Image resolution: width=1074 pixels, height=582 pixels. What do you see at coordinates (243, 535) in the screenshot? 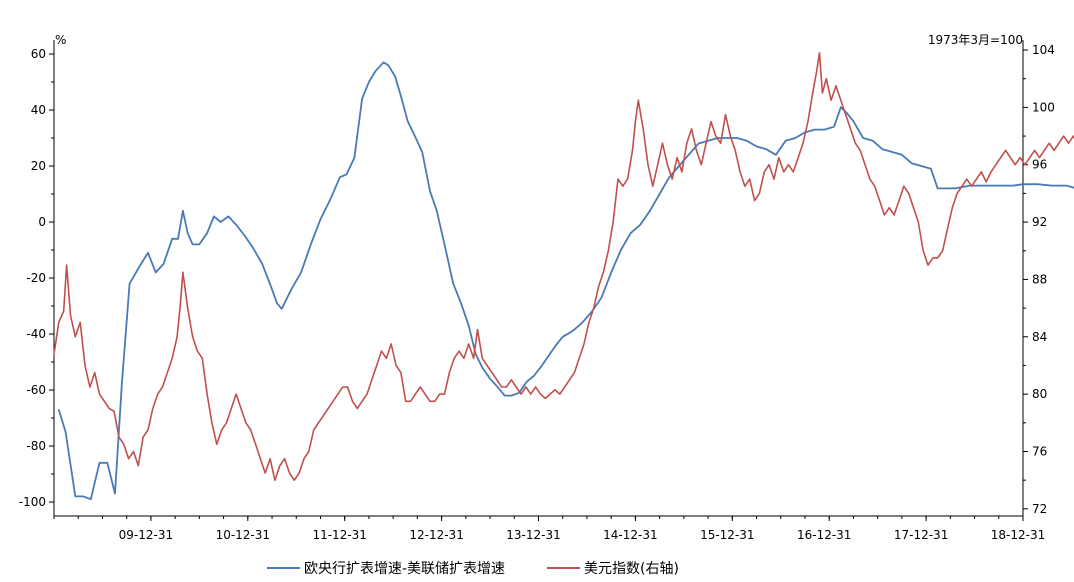
I see `x-axis-tick-label: 10-12-31` at bounding box center [243, 535].